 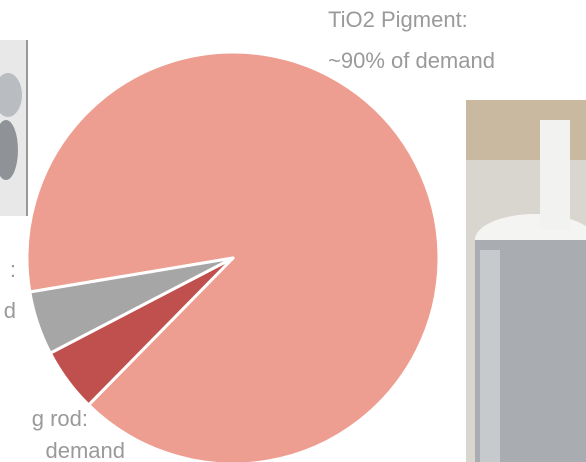 I want to click on annotation-line: ~90% of demand, so click(x=411, y=60).